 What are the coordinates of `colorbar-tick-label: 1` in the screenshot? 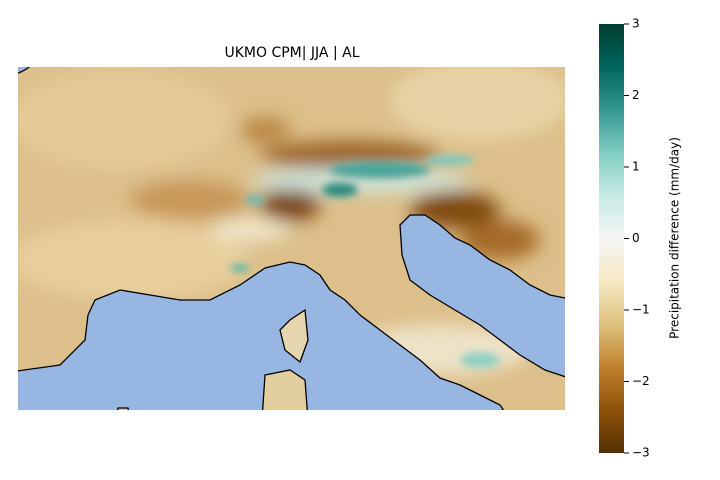 It's located at (636, 167).